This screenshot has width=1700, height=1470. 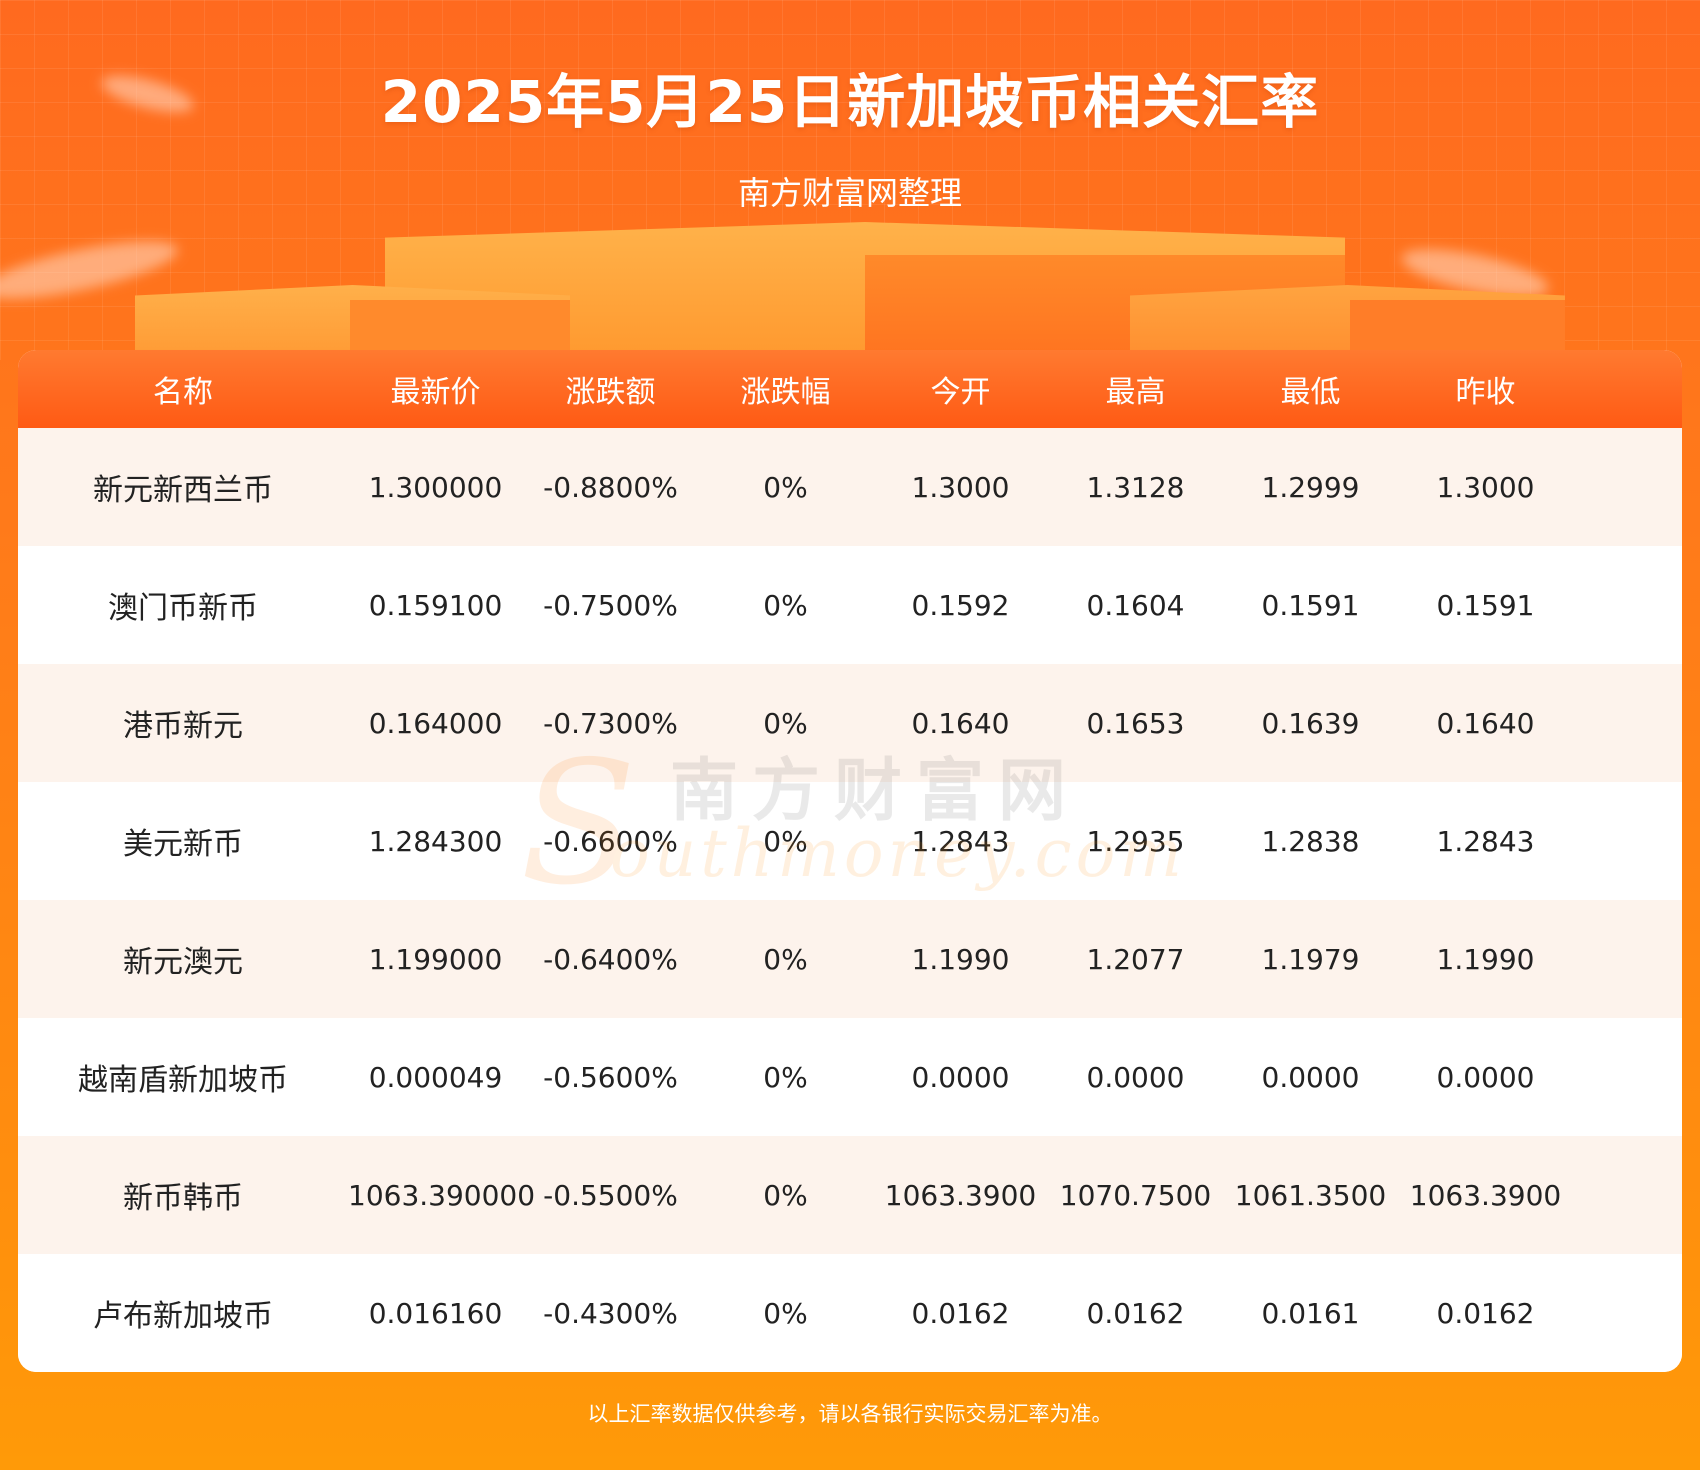 What do you see at coordinates (1485, 1195) in the screenshot?
I see `cell-prev-close: 1063.3900` at bounding box center [1485, 1195].